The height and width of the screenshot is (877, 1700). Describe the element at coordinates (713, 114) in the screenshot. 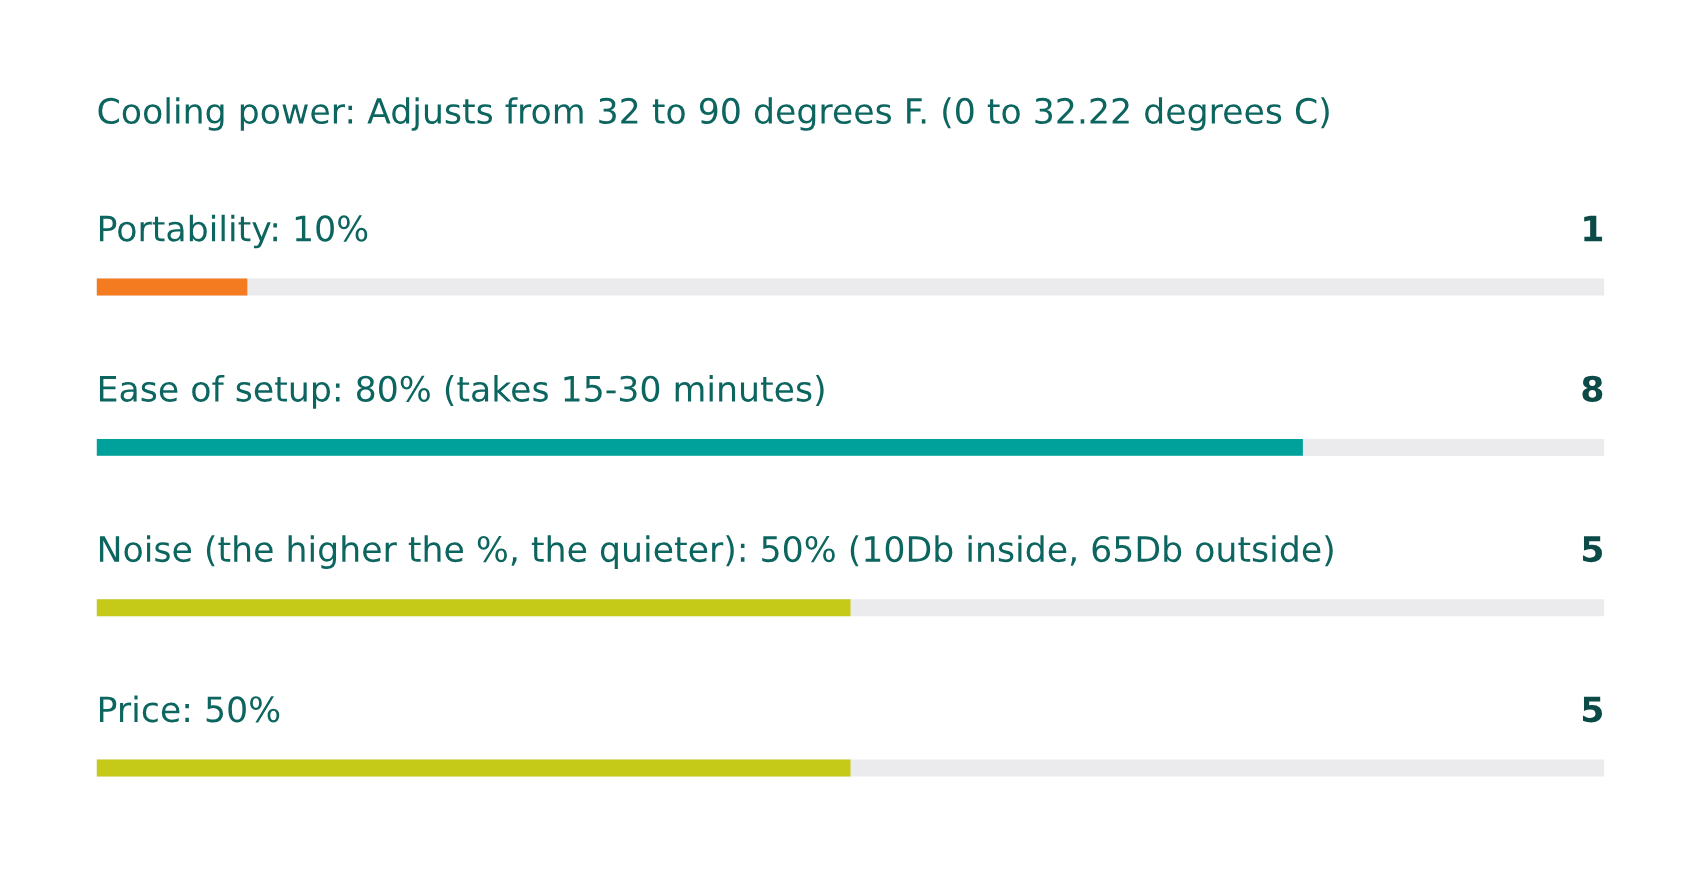

I see `chart-title: Cooling power: Adjusts from 32 to 90 degrees F. (0 to 32.22 degrees C)` at that location.